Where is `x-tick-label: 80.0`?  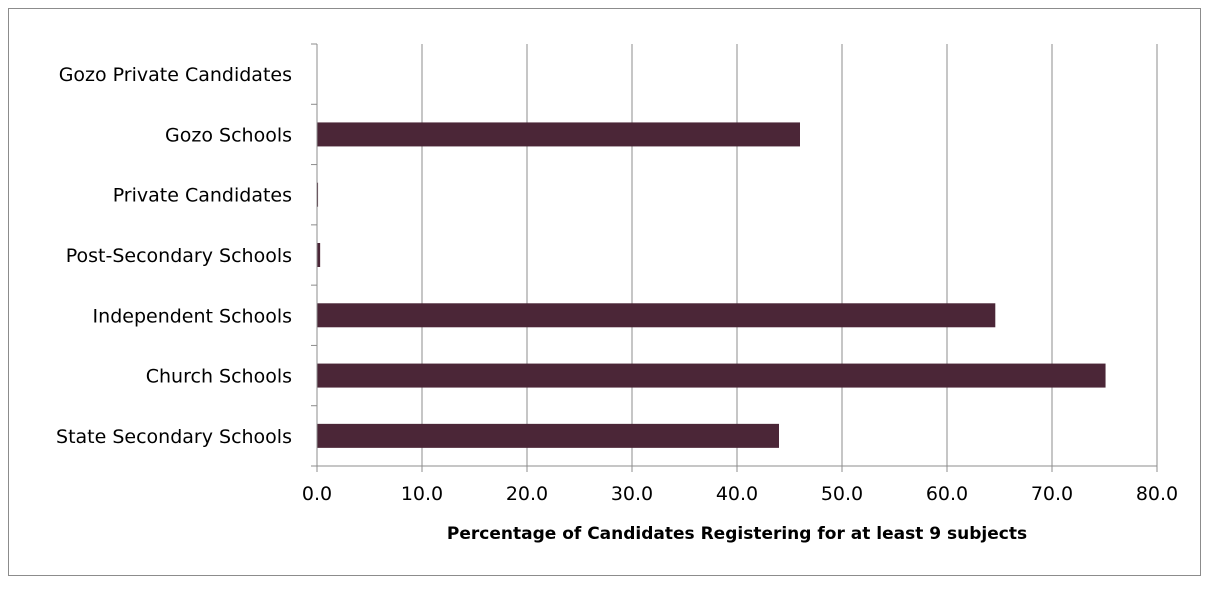
x-tick-label: 80.0 is located at coordinates (1157, 494).